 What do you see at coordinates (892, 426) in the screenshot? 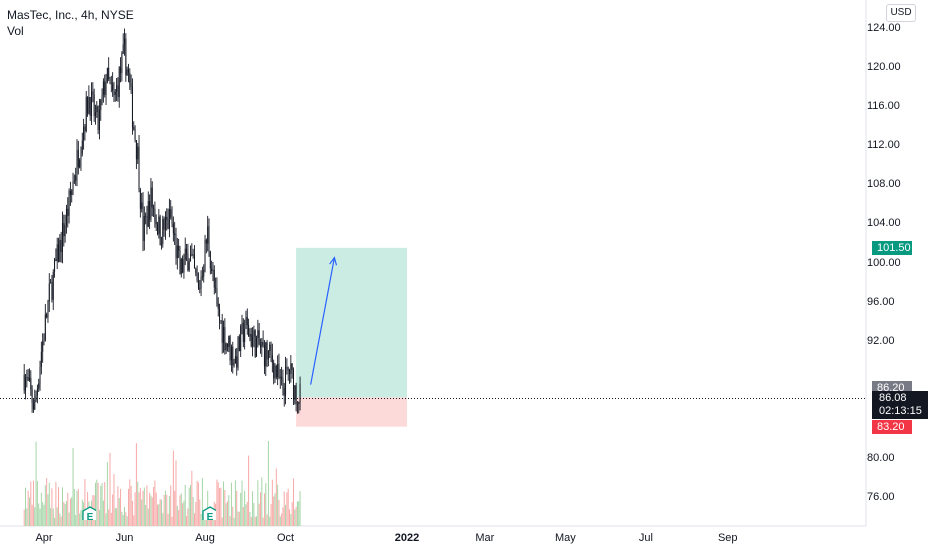
I see `stop-price-tag: 83.20` at bounding box center [892, 426].